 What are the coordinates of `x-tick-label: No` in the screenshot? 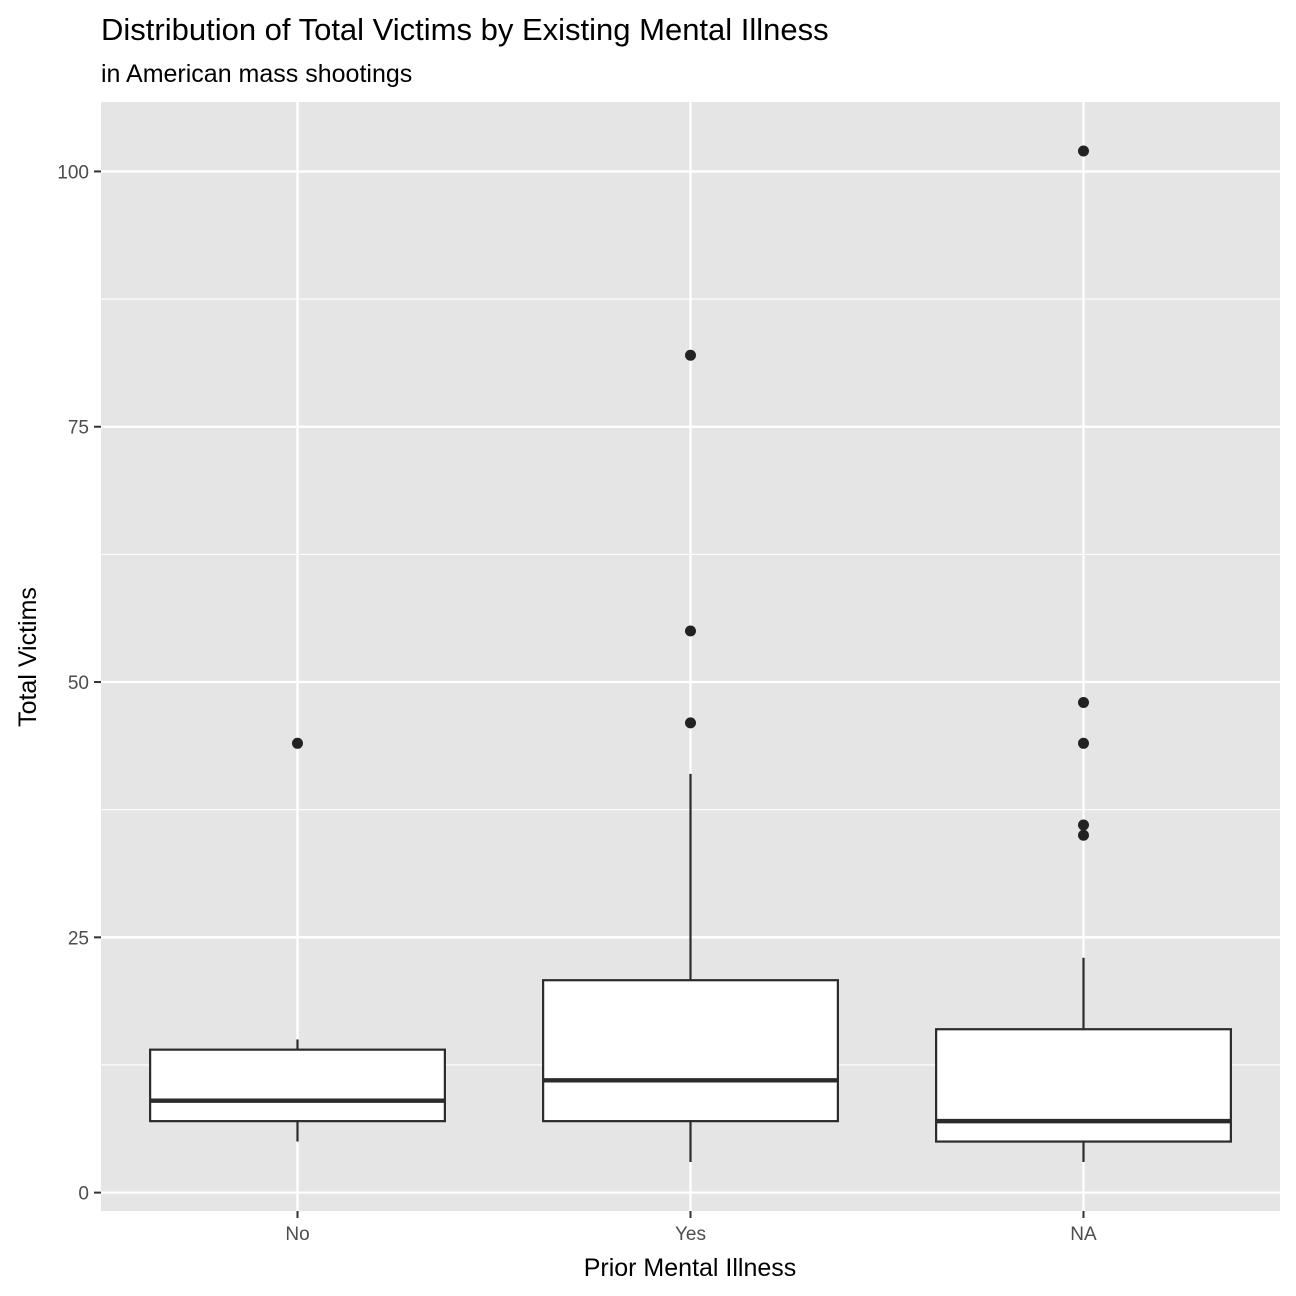 It's located at (297, 1234).